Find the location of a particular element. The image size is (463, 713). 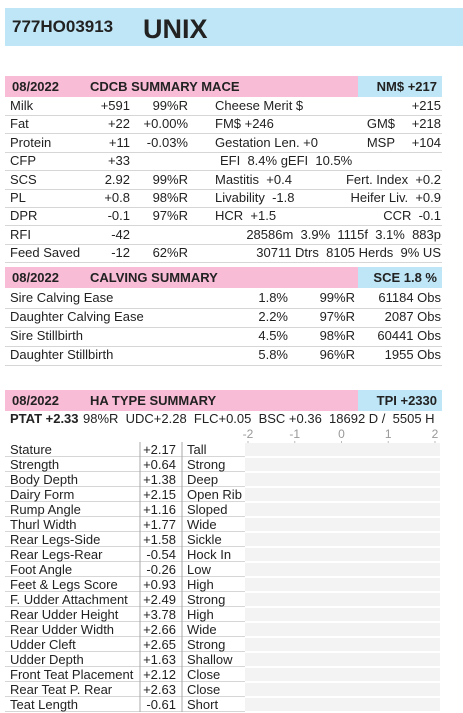

trait-value: +1.77 is located at coordinates (159, 524).